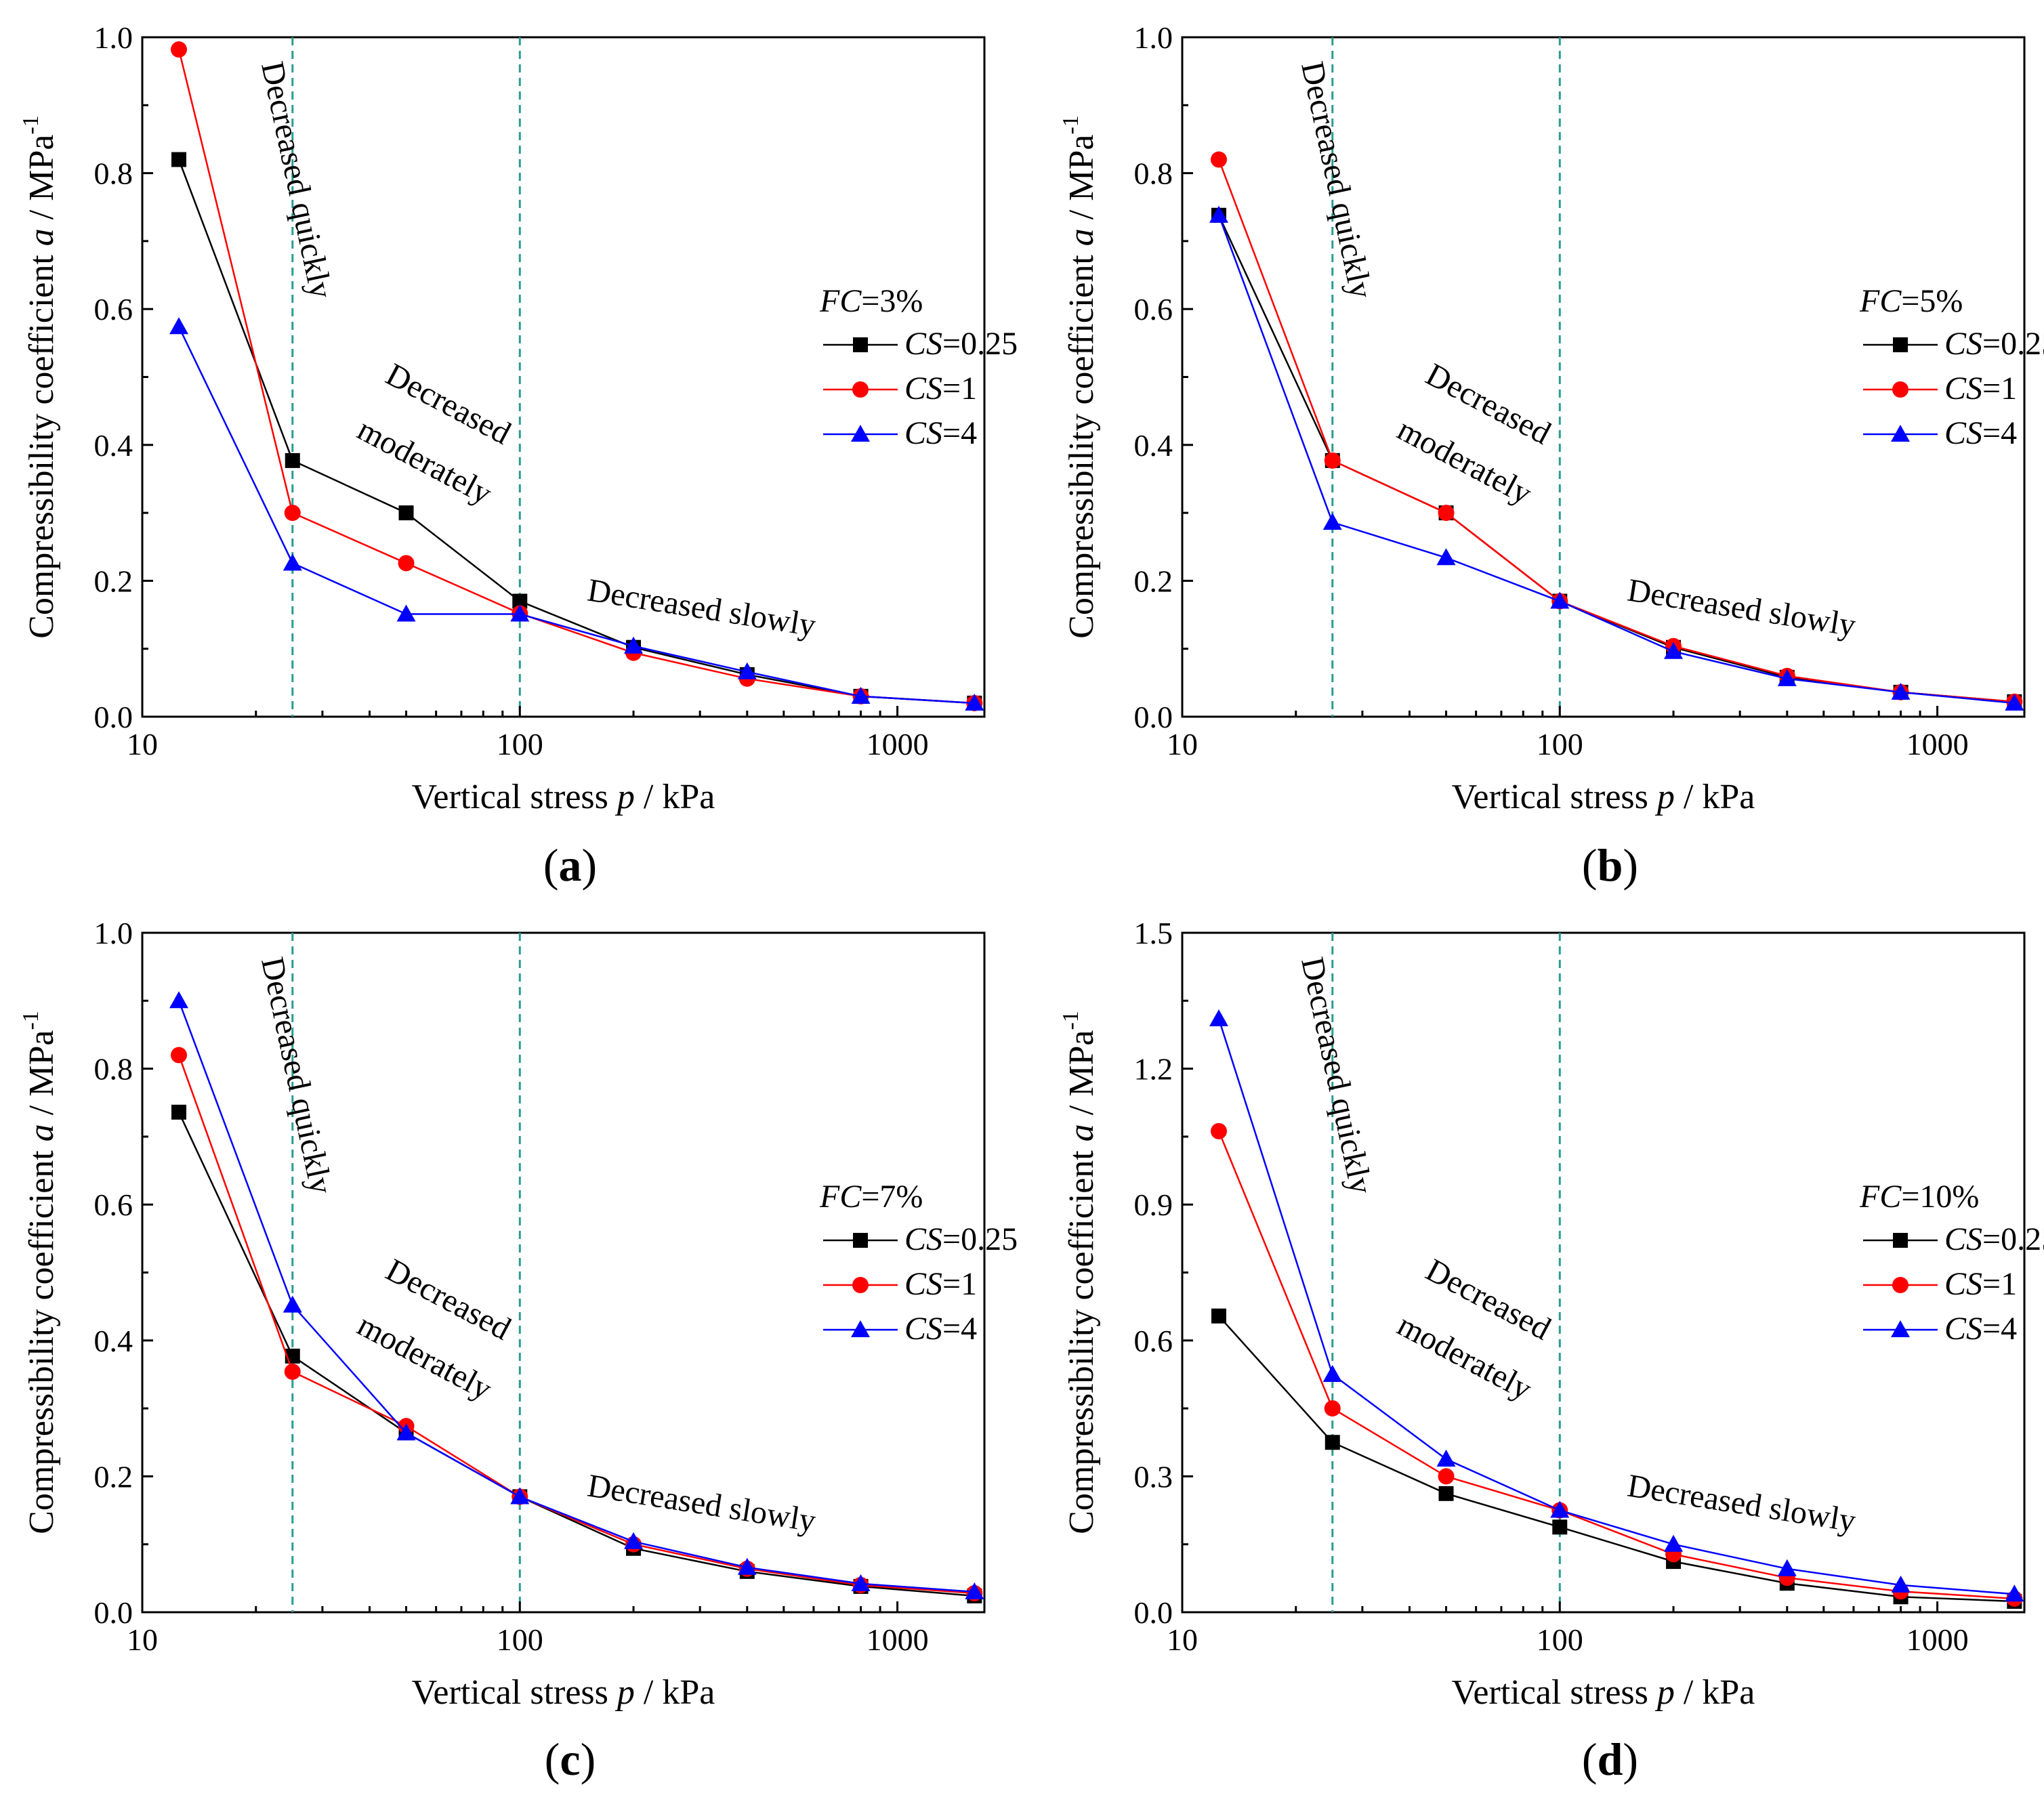 This screenshot has width=2044, height=1808. What do you see at coordinates (702, 1504) in the screenshot?
I see `annotation-decreased-slowly: Decreased slowly` at bounding box center [702, 1504].